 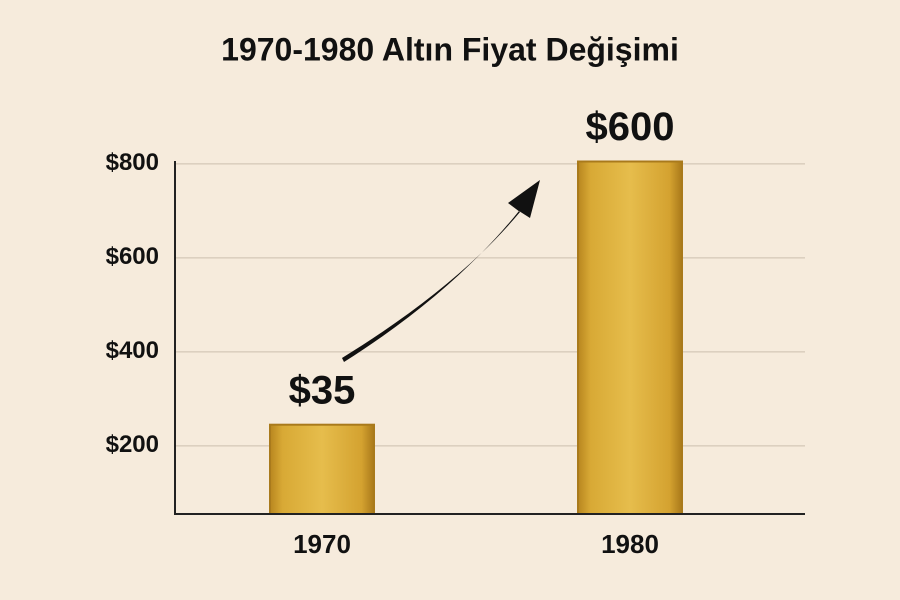 I want to click on y-tick-label: $400, so click(x=132, y=350).